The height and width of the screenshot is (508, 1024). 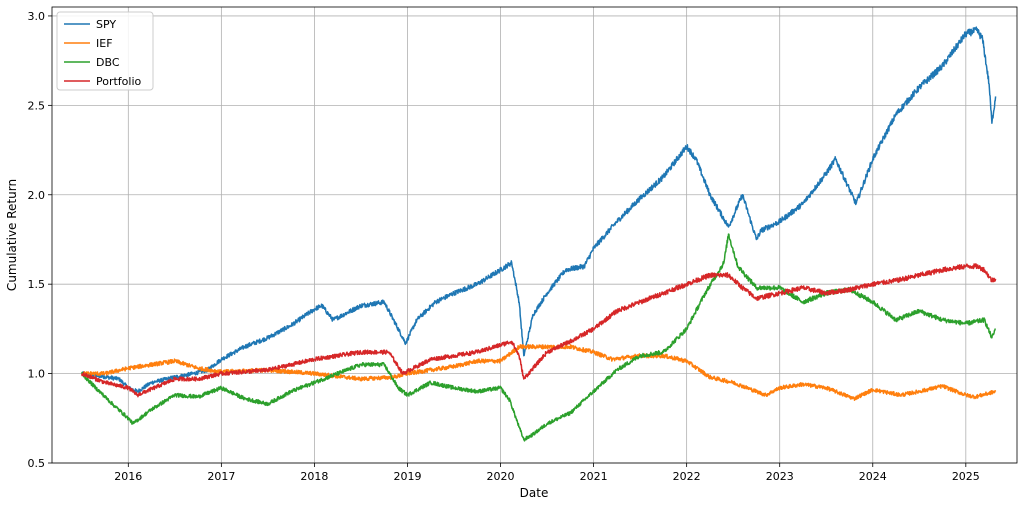 I want to click on legend-box, so click(x=105, y=51).